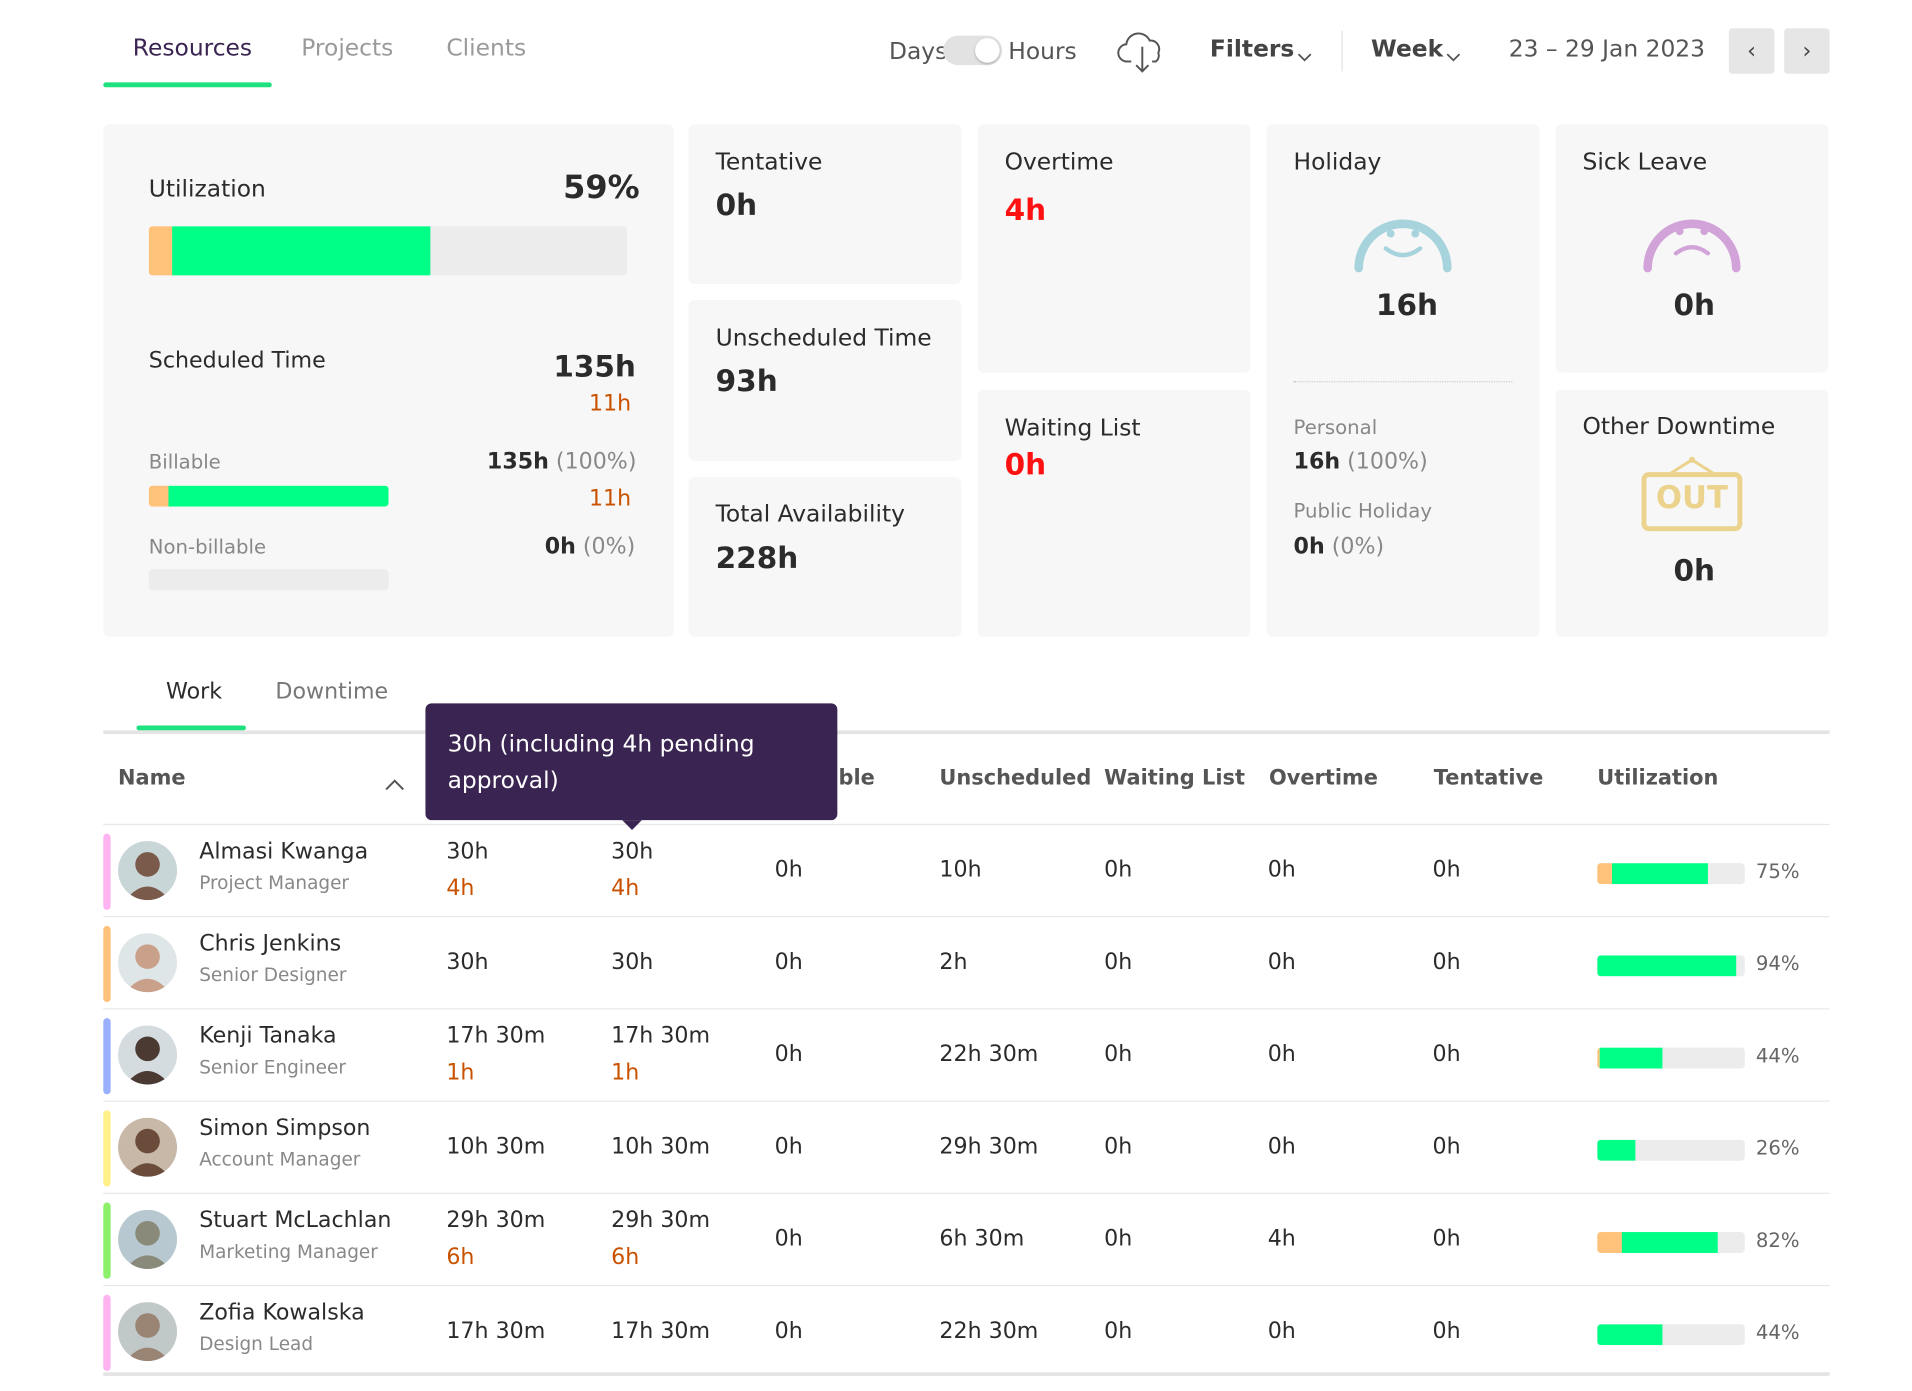  What do you see at coordinates (1403, 380) in the screenshot?
I see `holiday-card` at bounding box center [1403, 380].